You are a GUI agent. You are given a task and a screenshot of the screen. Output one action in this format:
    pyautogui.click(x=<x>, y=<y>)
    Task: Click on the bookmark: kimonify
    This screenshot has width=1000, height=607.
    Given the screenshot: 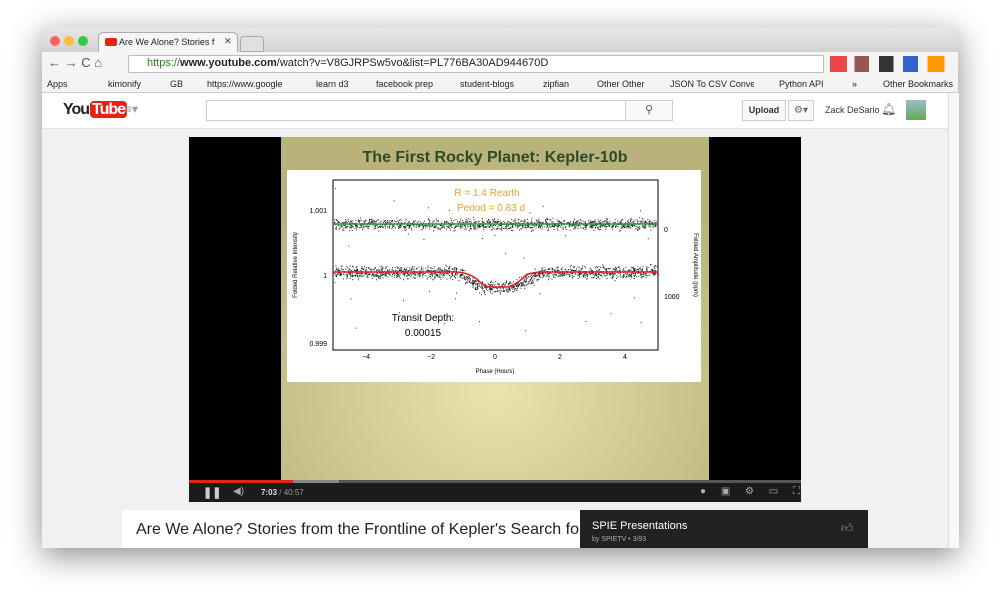 What is the action you would take?
    pyautogui.click(x=125, y=84)
    